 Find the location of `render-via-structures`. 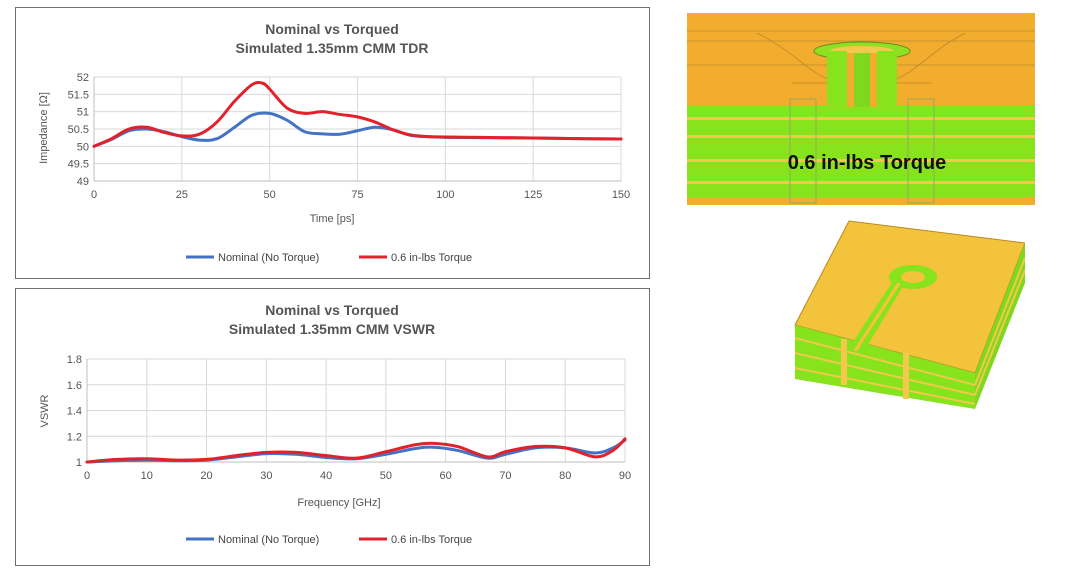

render-via-structures is located at coordinates (862, 151).